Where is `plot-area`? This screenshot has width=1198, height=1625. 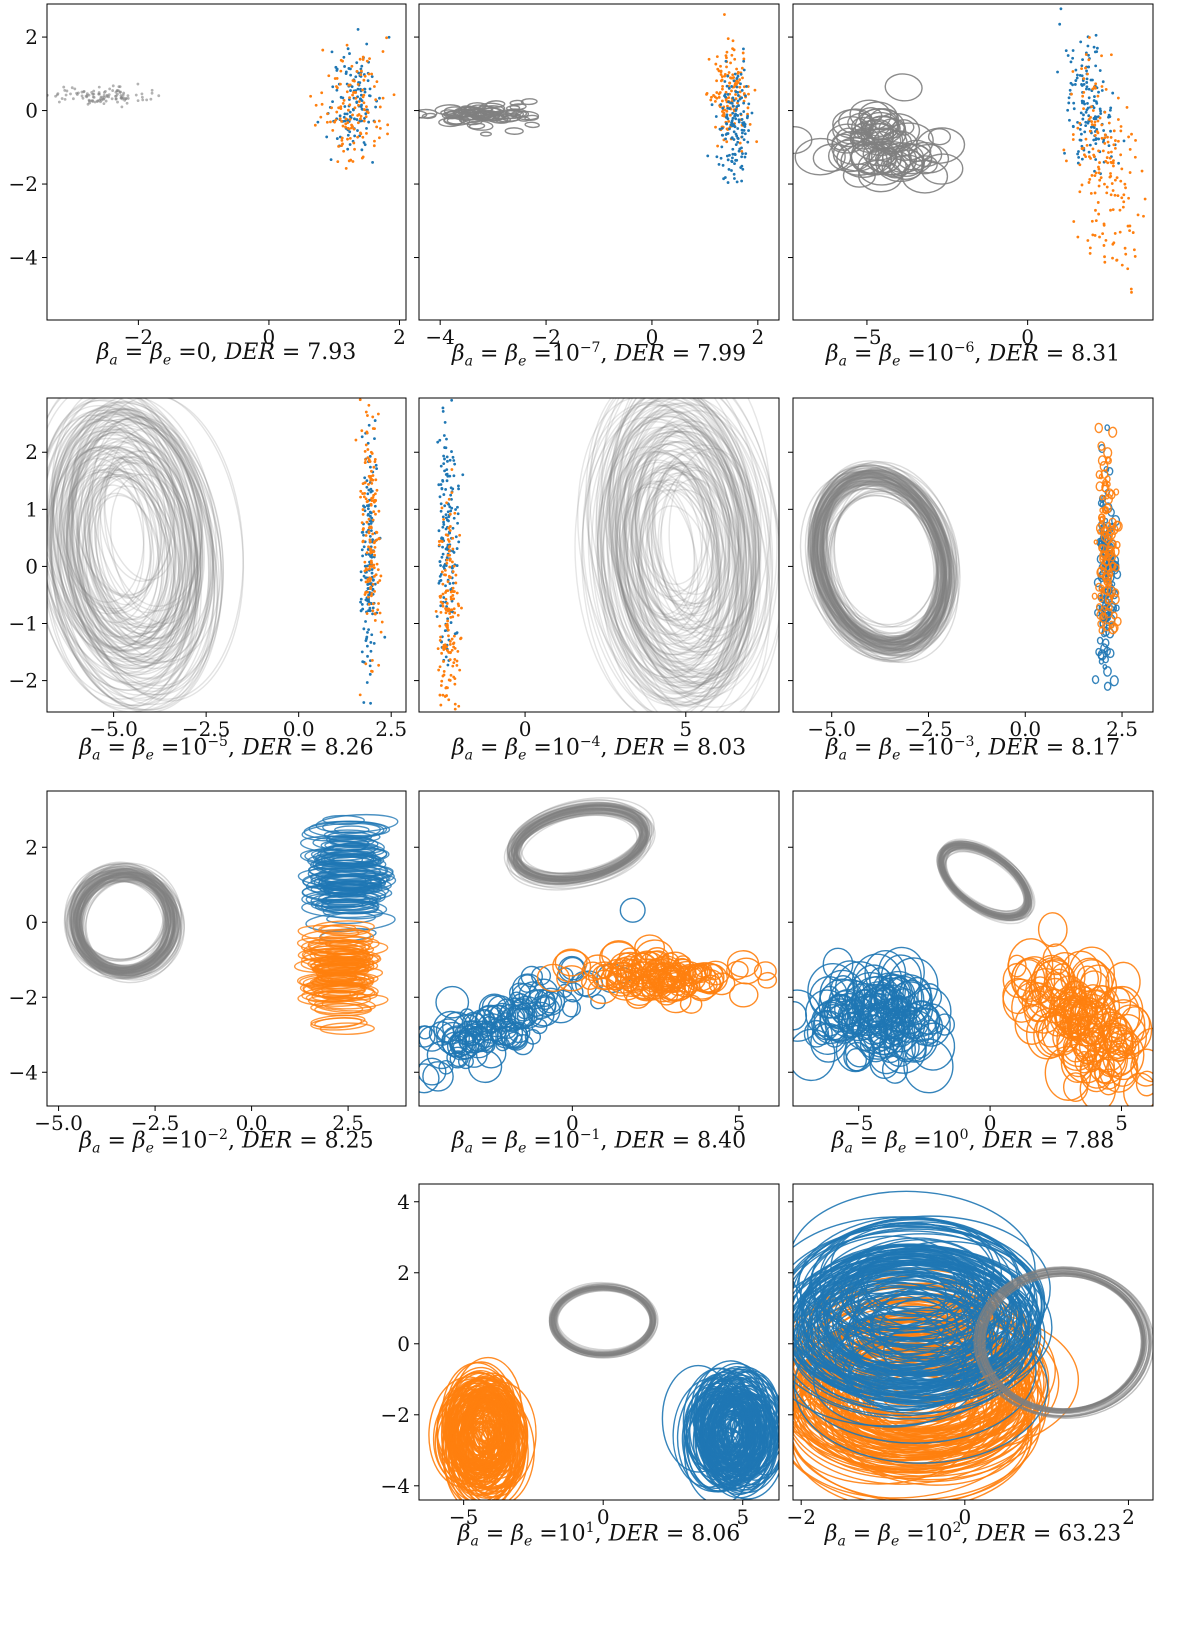
plot-area is located at coordinates (217, 555).